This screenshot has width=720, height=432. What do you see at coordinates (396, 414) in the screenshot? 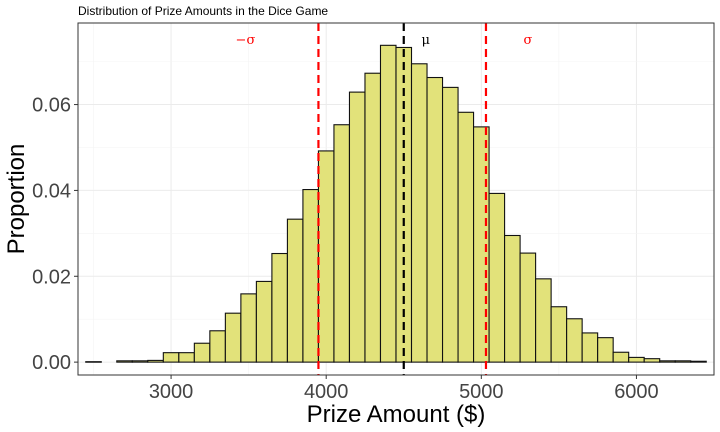
I see `x-axis-title: Prize Amount ($)` at bounding box center [396, 414].